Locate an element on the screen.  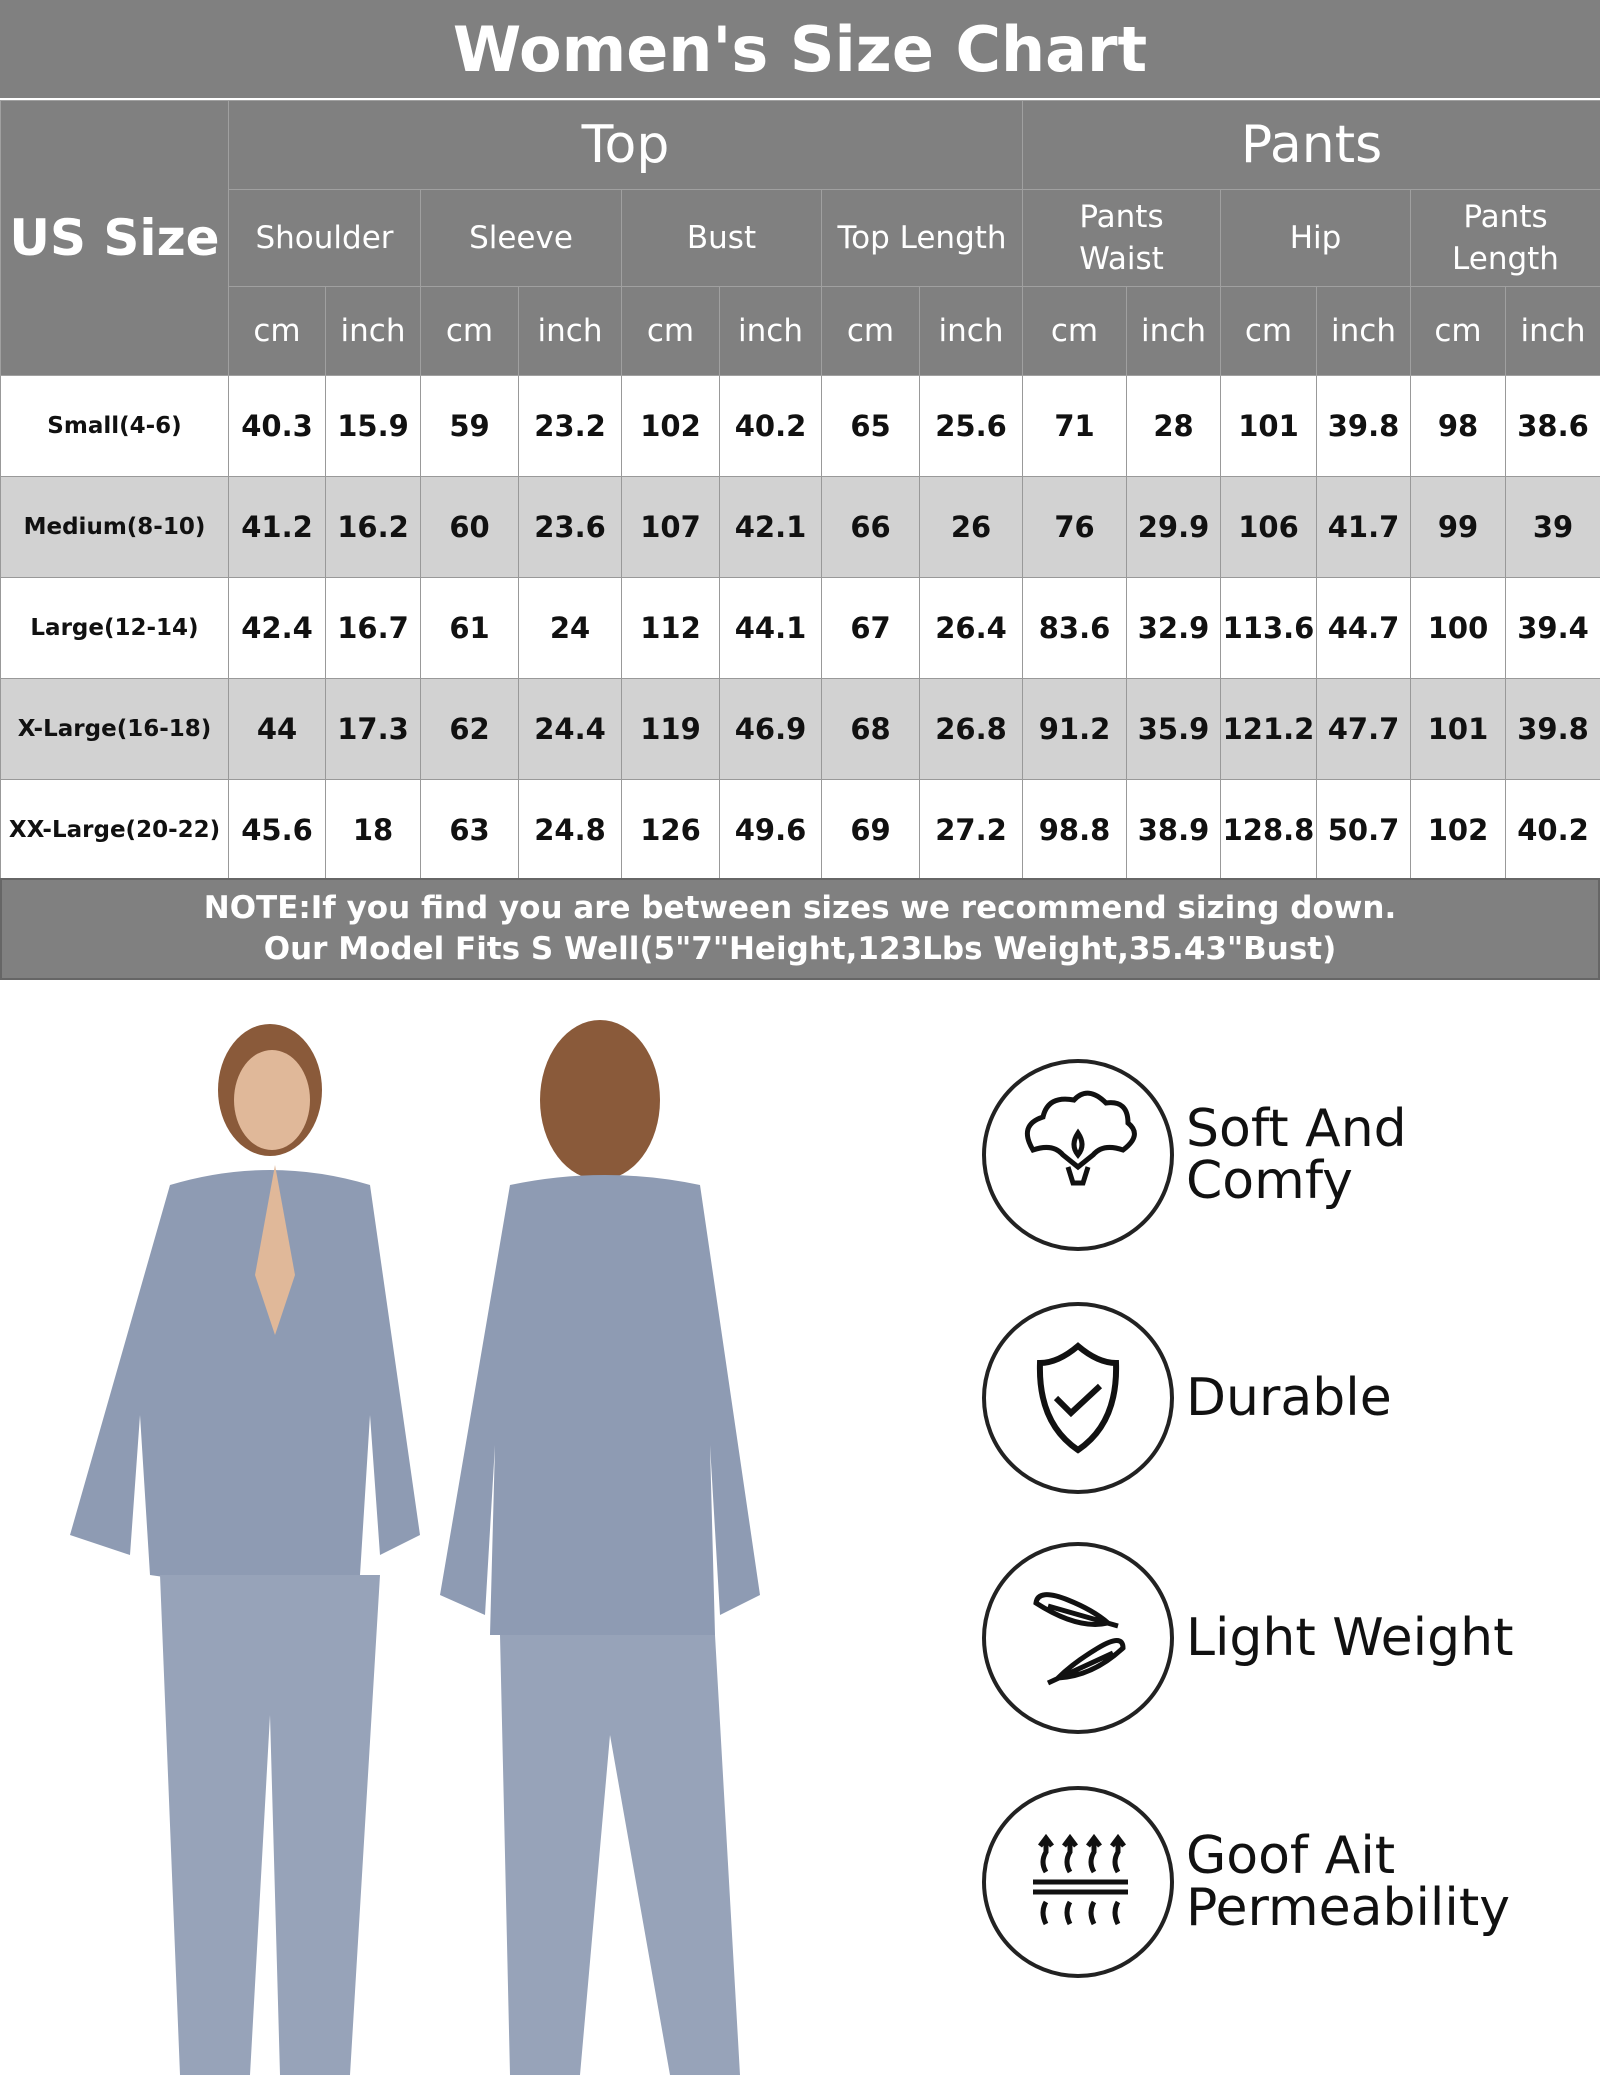
cotton-icon is located at coordinates (1078, 1155).